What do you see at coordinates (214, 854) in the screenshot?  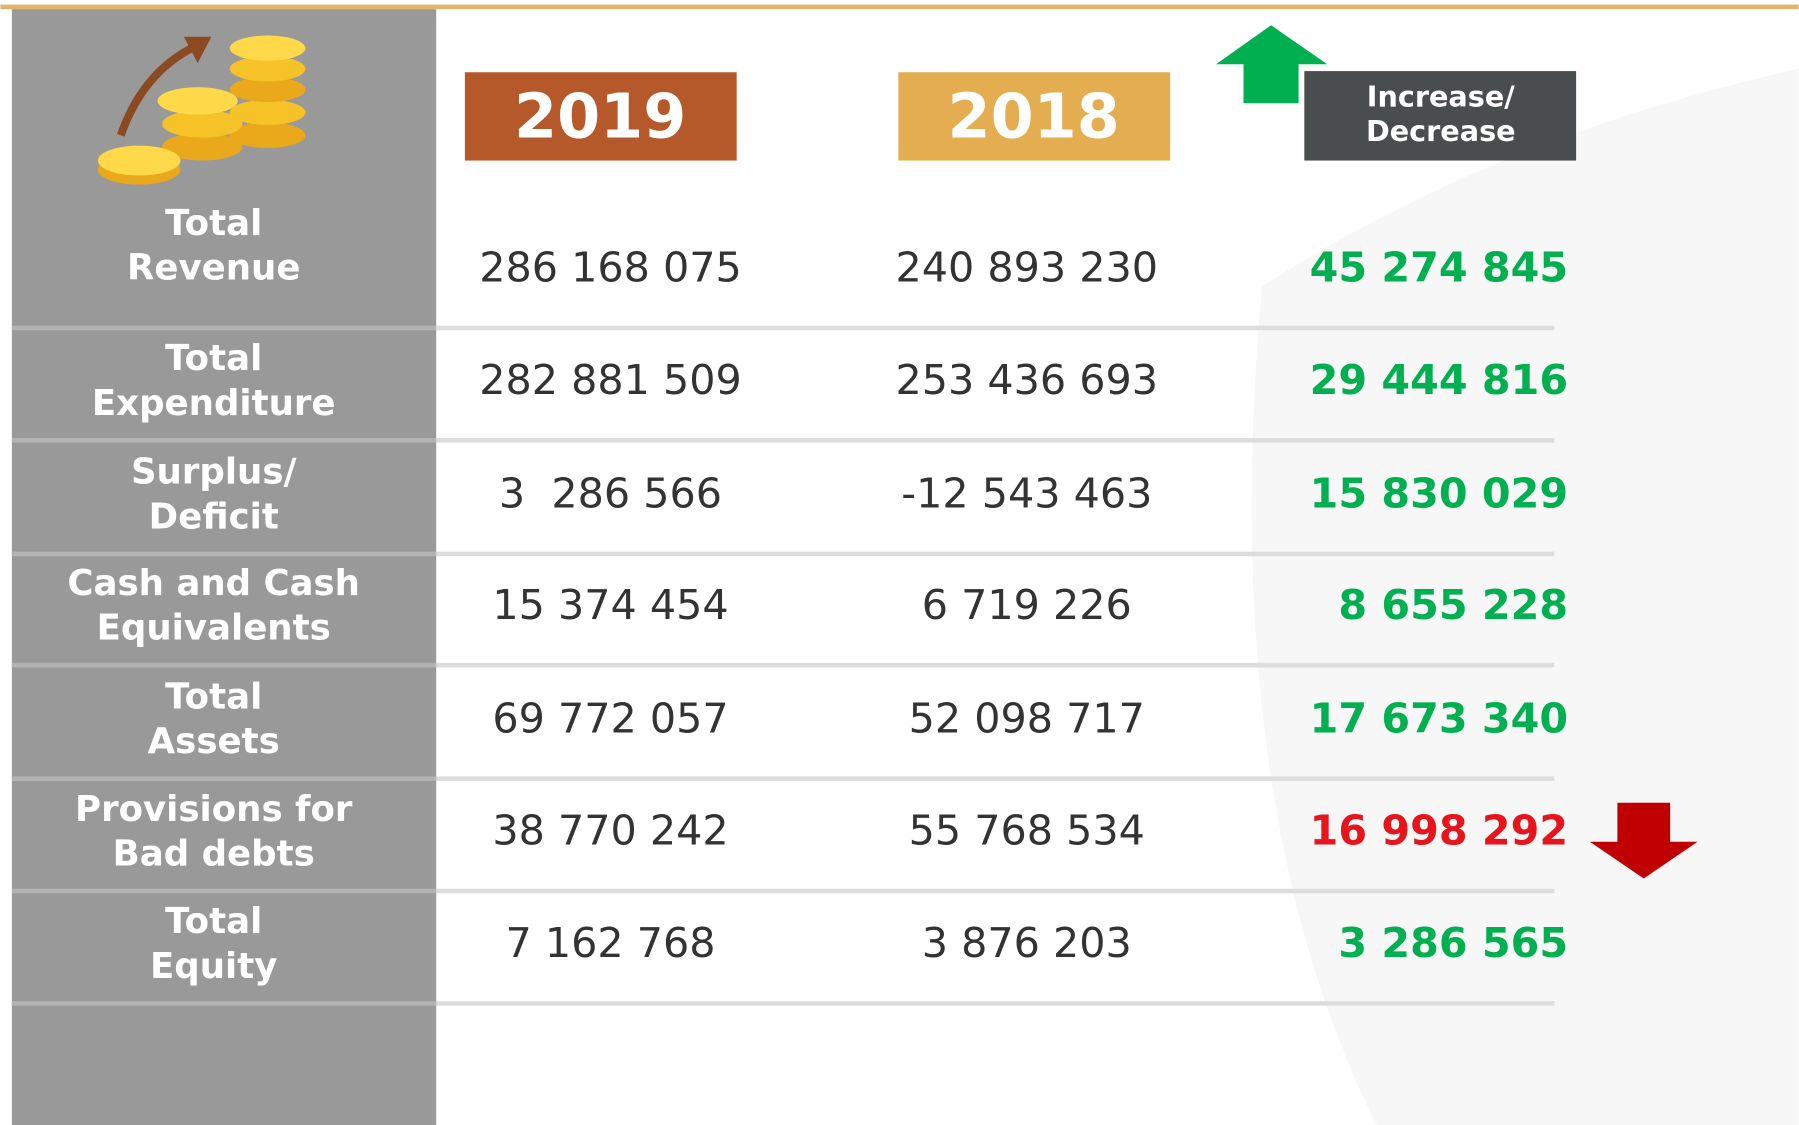 I see `row-label: Bad debts` at bounding box center [214, 854].